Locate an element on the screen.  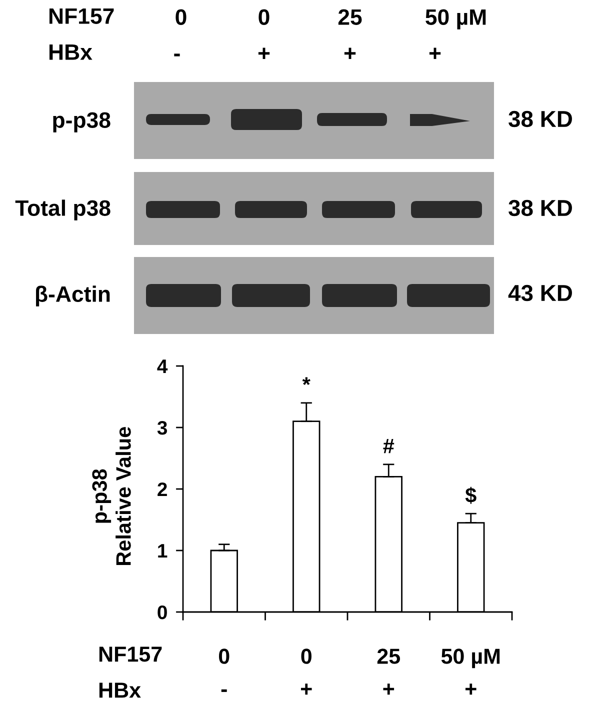
y-axis-title: p-p38 Relative Value is located at coordinates (111, 496).